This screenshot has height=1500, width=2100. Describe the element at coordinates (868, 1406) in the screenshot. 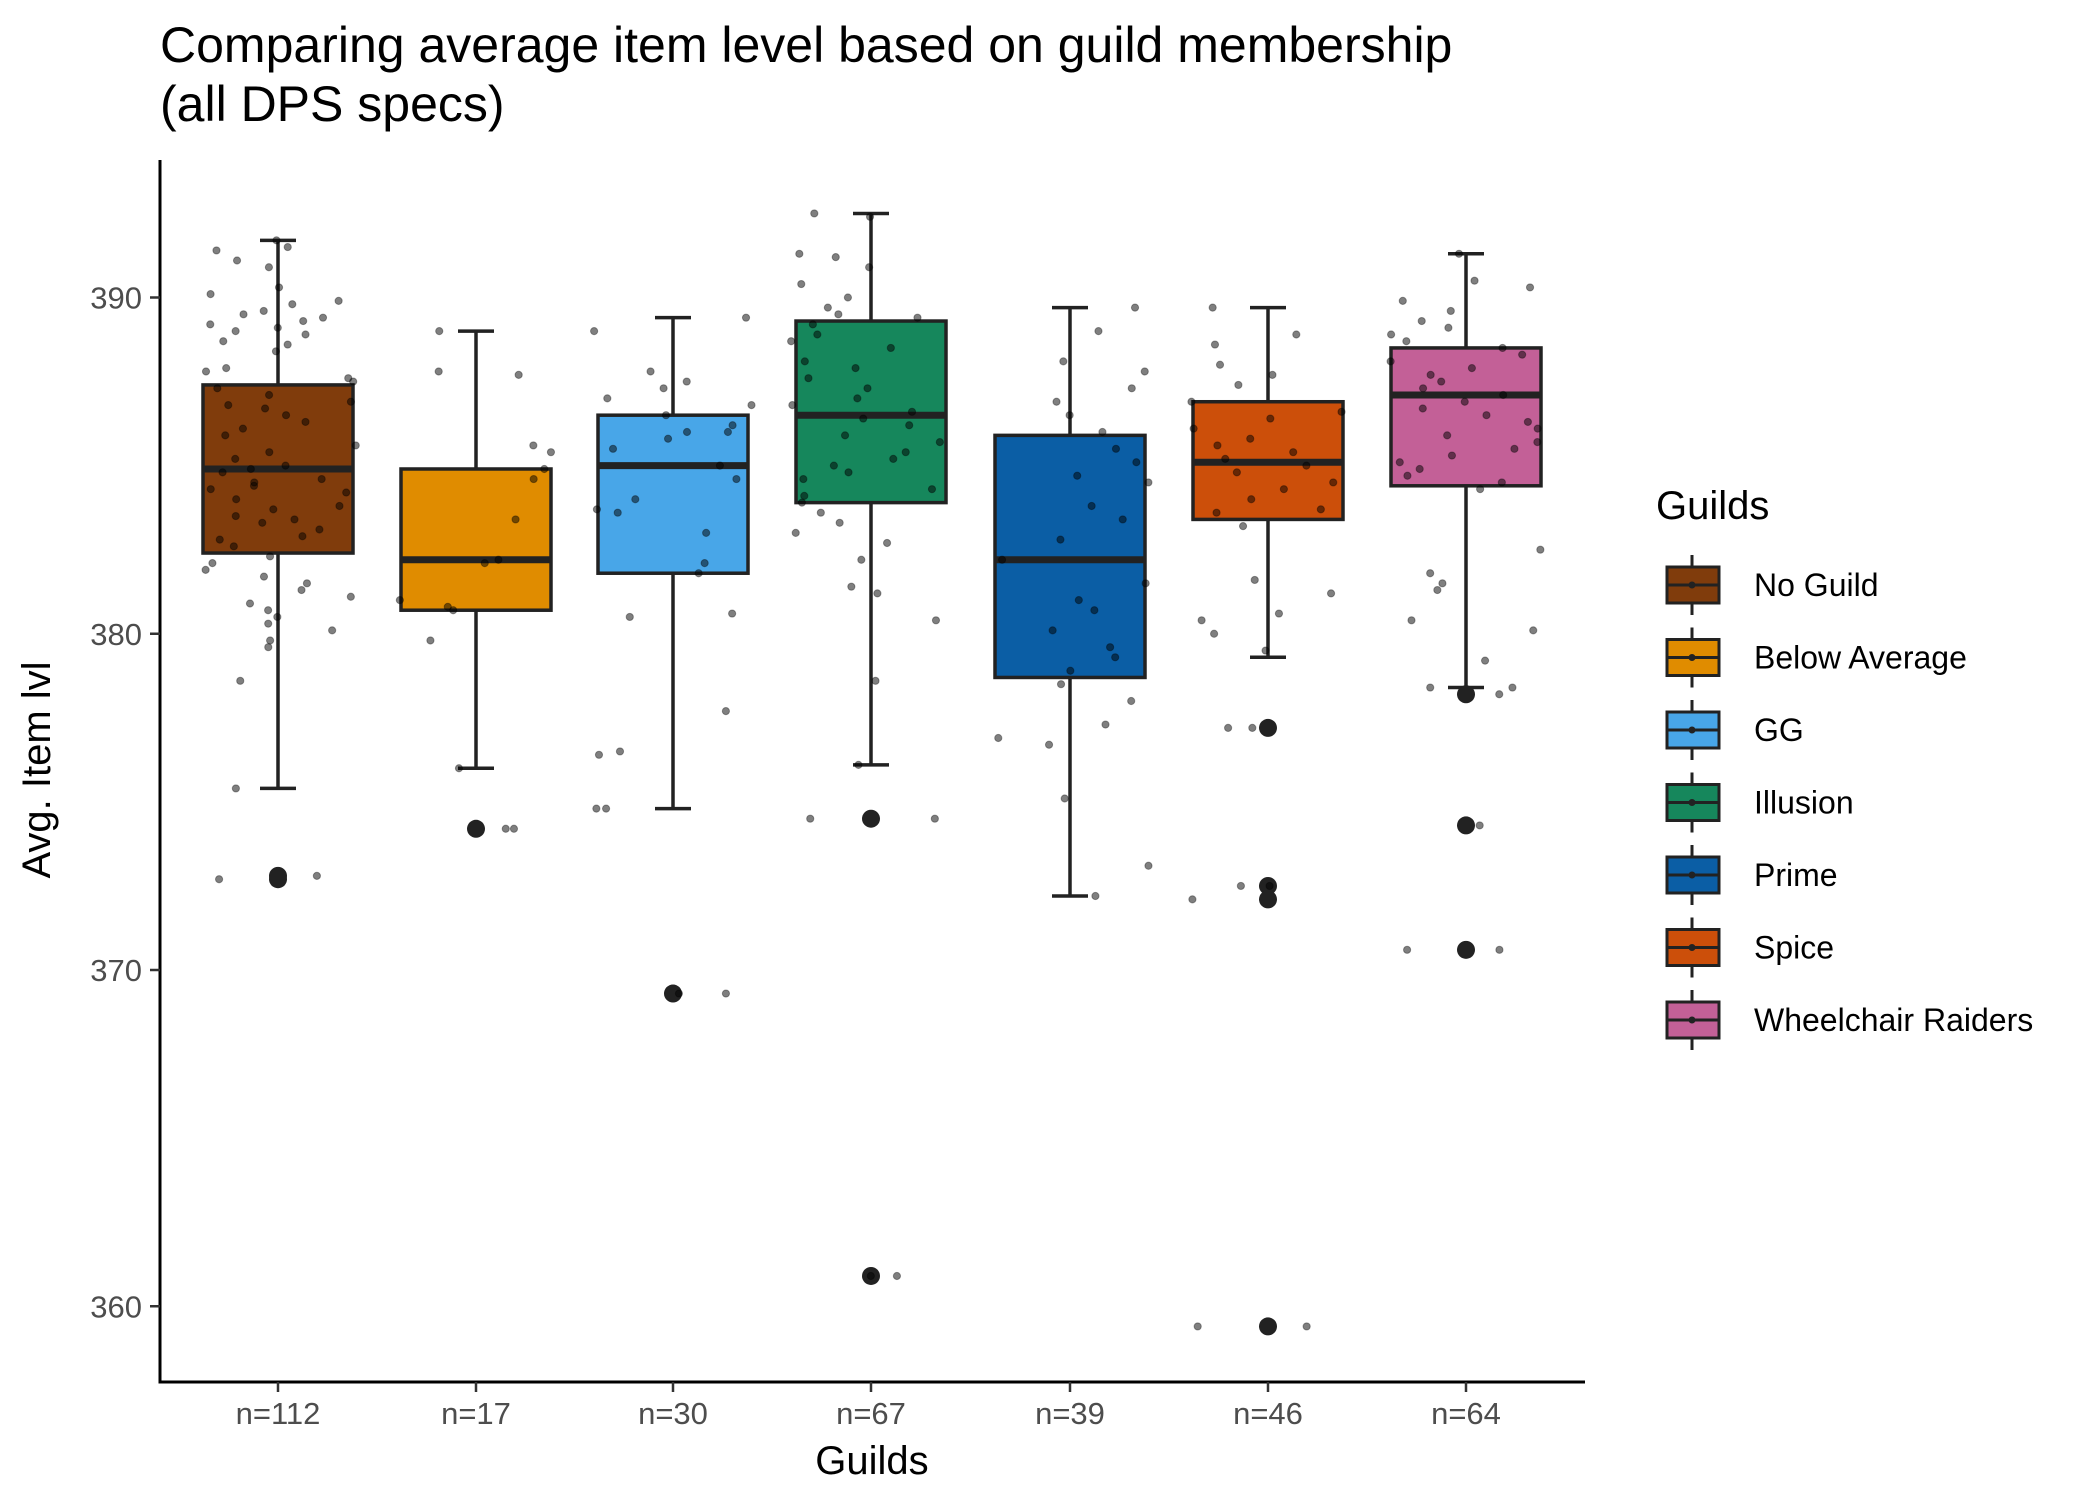

I see `x-axis-ticks: n=112 n=17 n=30 n=67 n=39 n=46 n=64` at that location.